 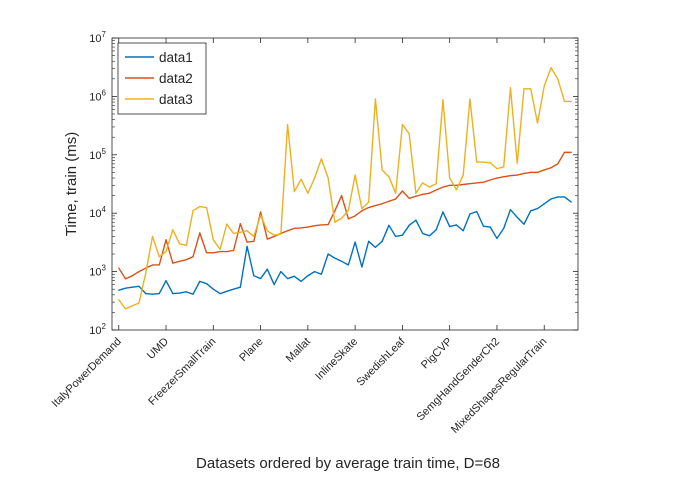 What do you see at coordinates (104, 34) in the screenshot?
I see `y-tick-exponent: 7` at bounding box center [104, 34].